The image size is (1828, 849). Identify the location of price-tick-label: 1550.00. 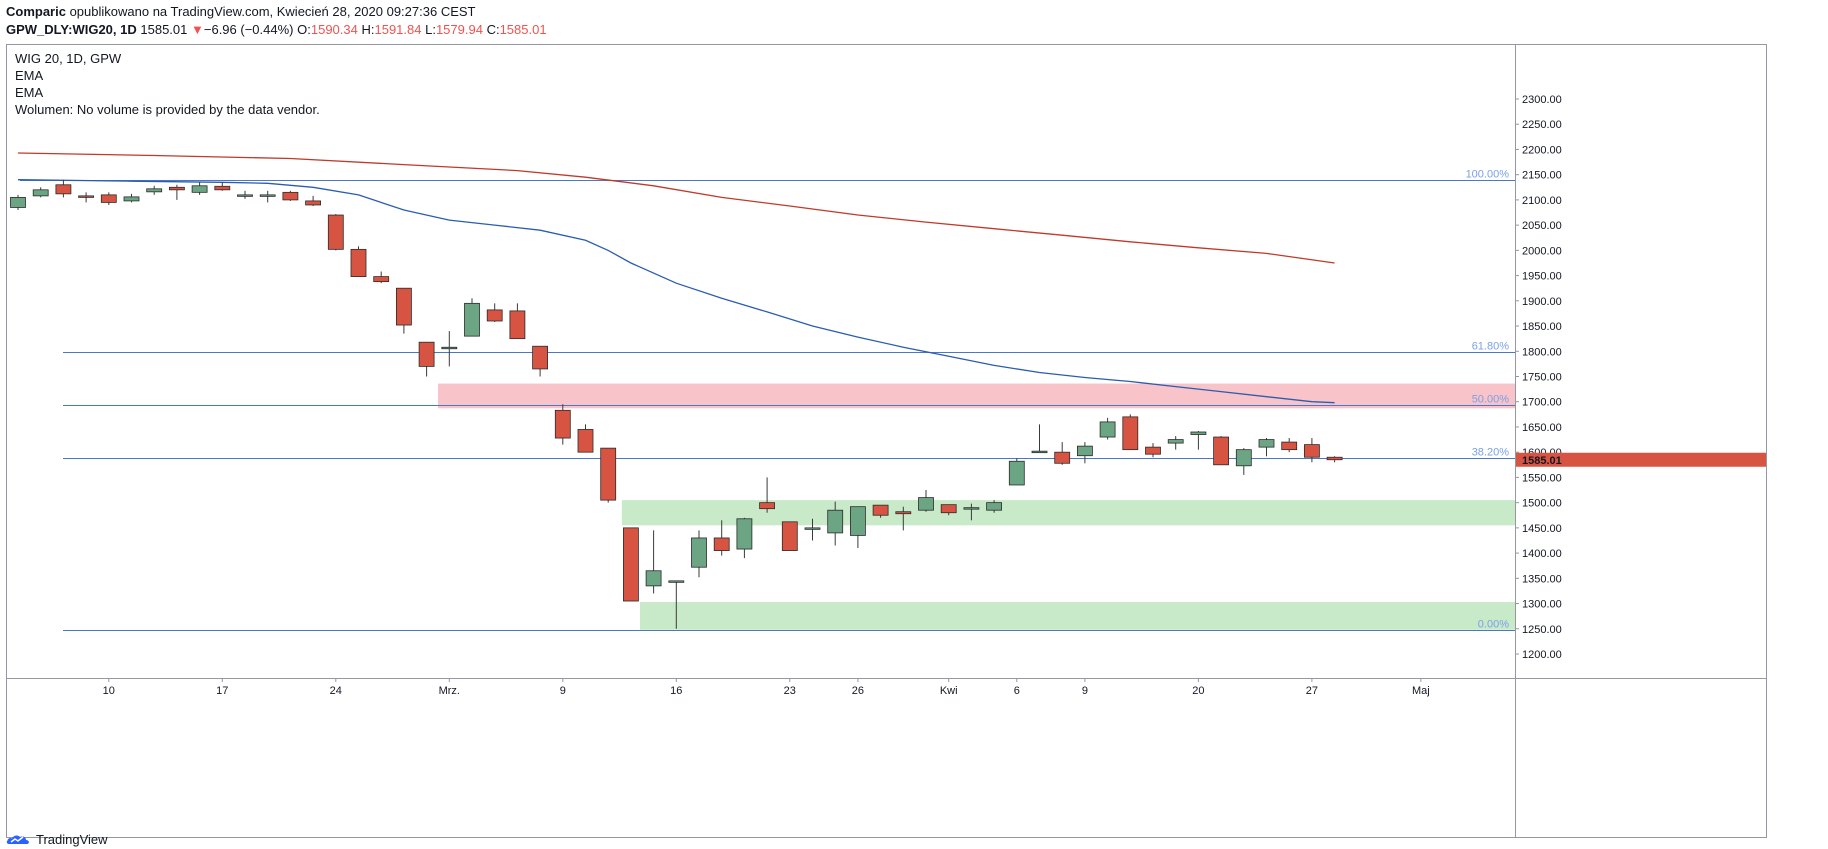
(1542, 478).